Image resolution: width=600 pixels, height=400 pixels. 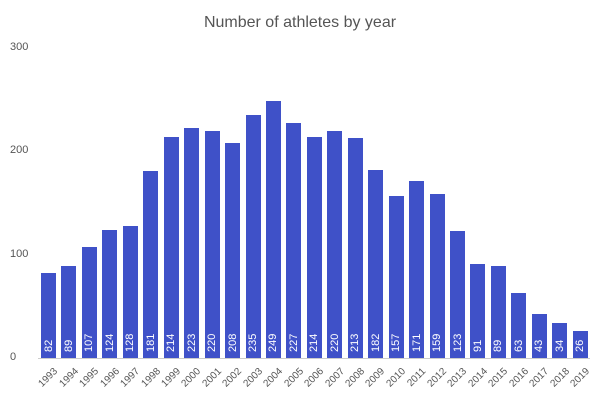 What do you see at coordinates (498, 312) in the screenshot?
I see `bar-2015: 89` at bounding box center [498, 312].